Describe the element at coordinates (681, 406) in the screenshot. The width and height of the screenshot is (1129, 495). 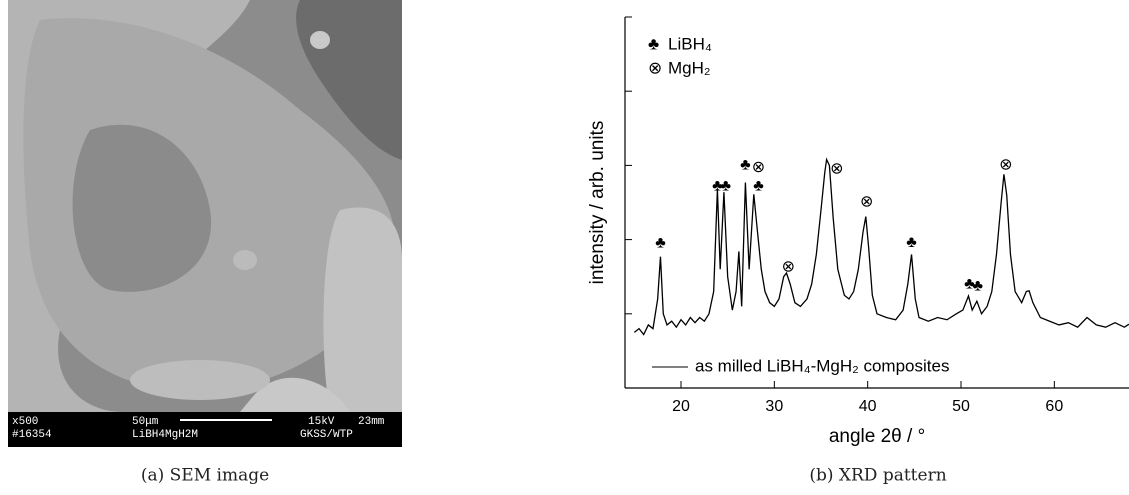
I see `x-tick-label: 20` at that location.